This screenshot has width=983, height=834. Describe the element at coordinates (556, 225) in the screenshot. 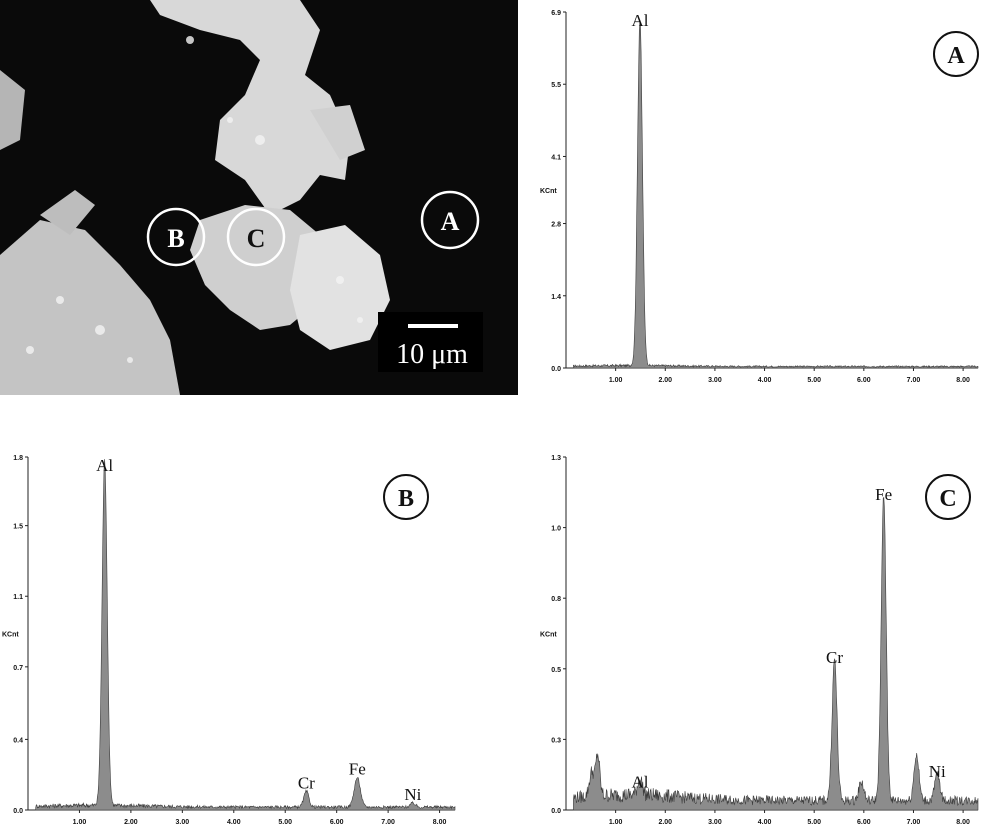

I see `y-tick-label: 2.8` at that location.